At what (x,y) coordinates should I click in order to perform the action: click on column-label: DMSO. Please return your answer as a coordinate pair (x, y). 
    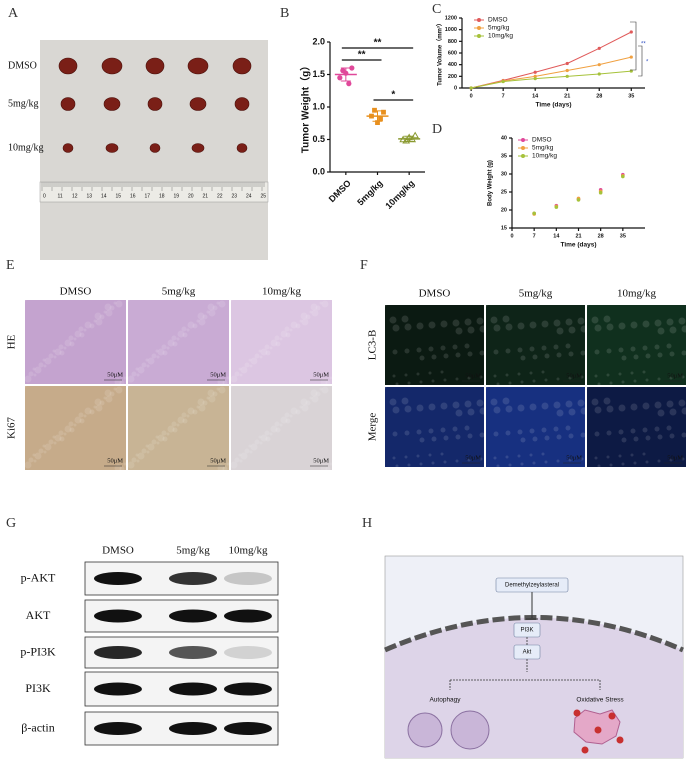
    Looking at the image, I should click on (118, 551).